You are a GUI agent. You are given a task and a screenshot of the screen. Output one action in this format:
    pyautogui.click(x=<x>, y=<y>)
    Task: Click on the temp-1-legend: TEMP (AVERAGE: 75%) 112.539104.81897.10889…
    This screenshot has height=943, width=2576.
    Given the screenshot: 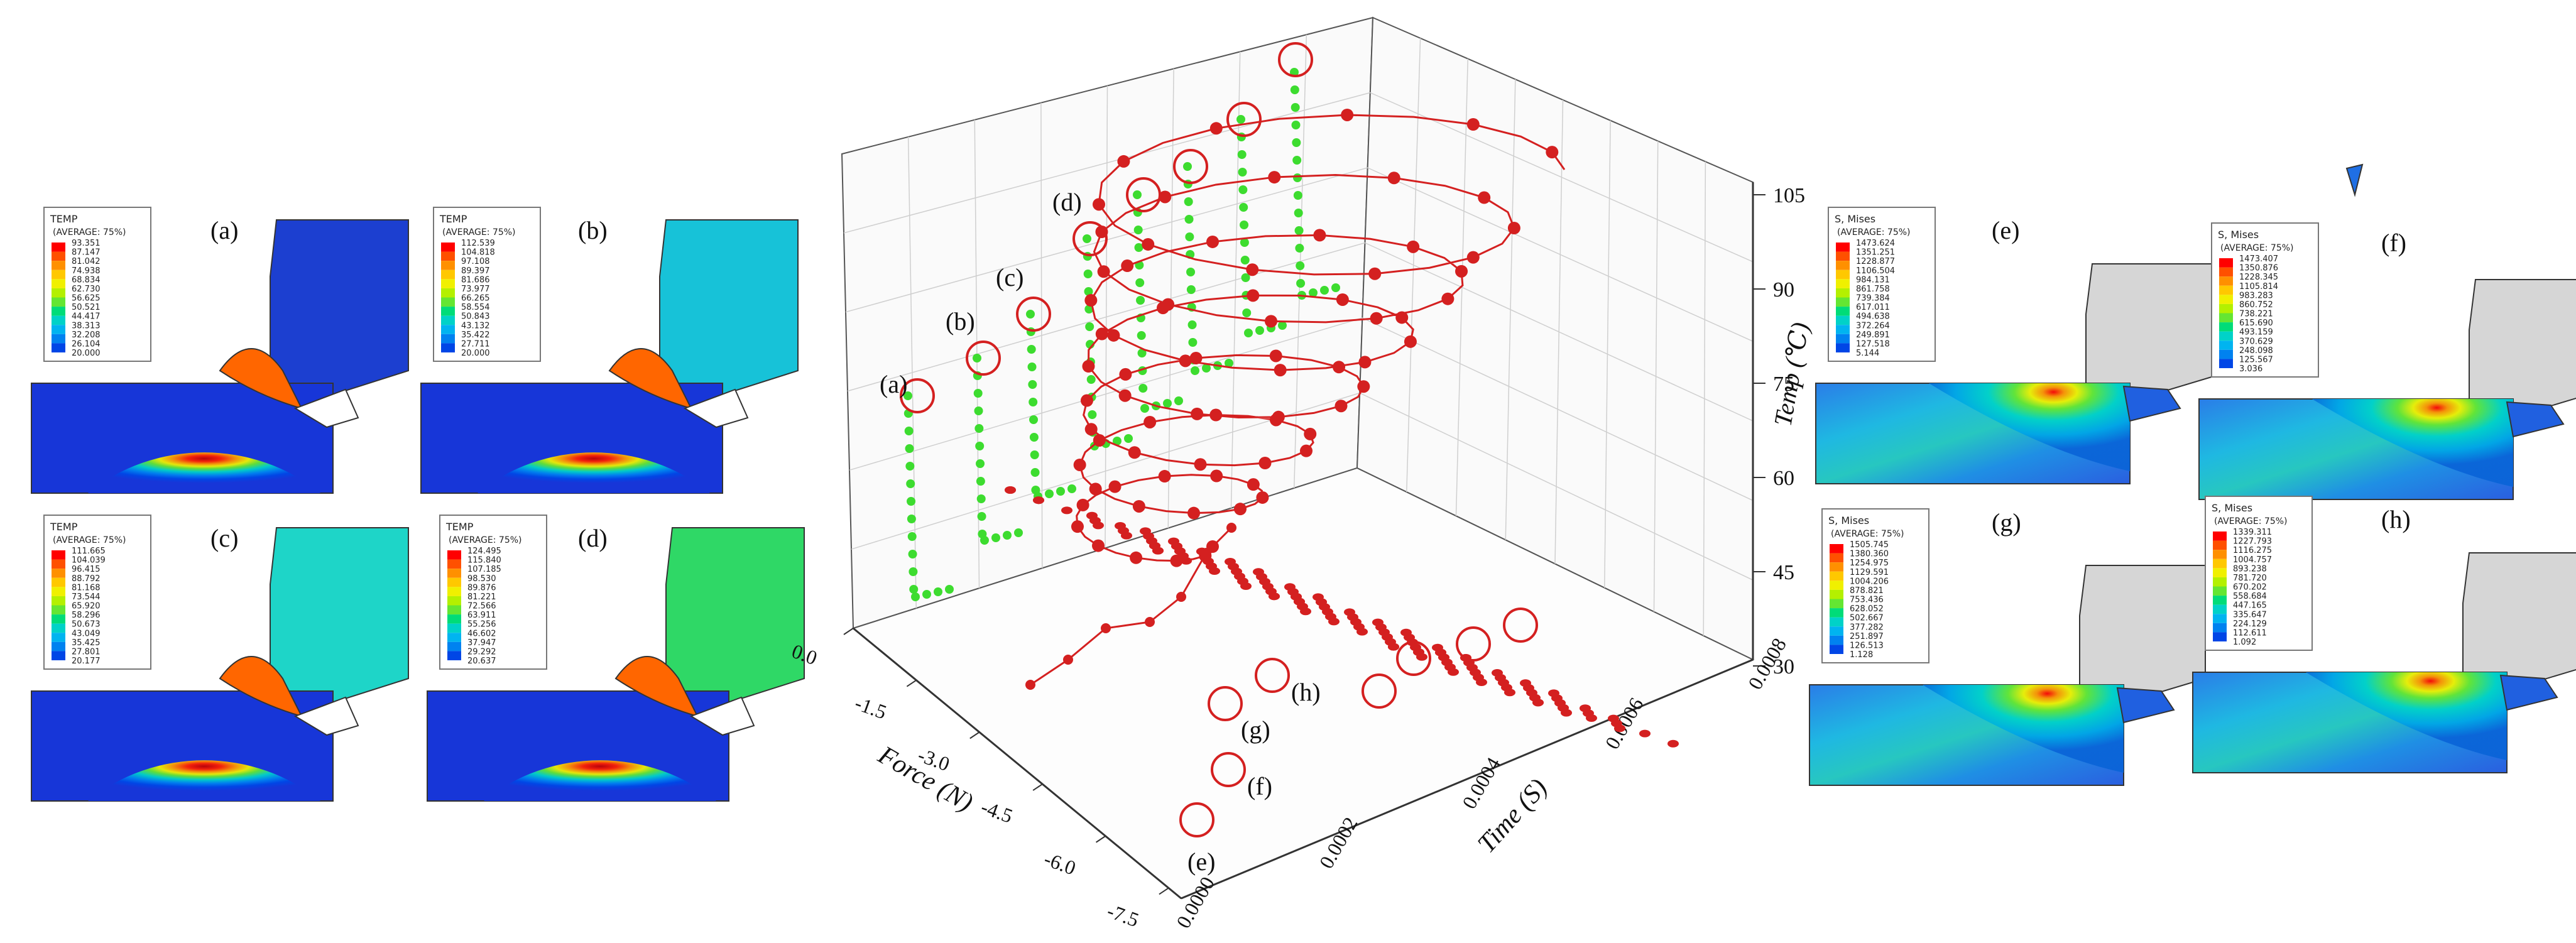 What is the action you would take?
    pyautogui.click(x=487, y=284)
    